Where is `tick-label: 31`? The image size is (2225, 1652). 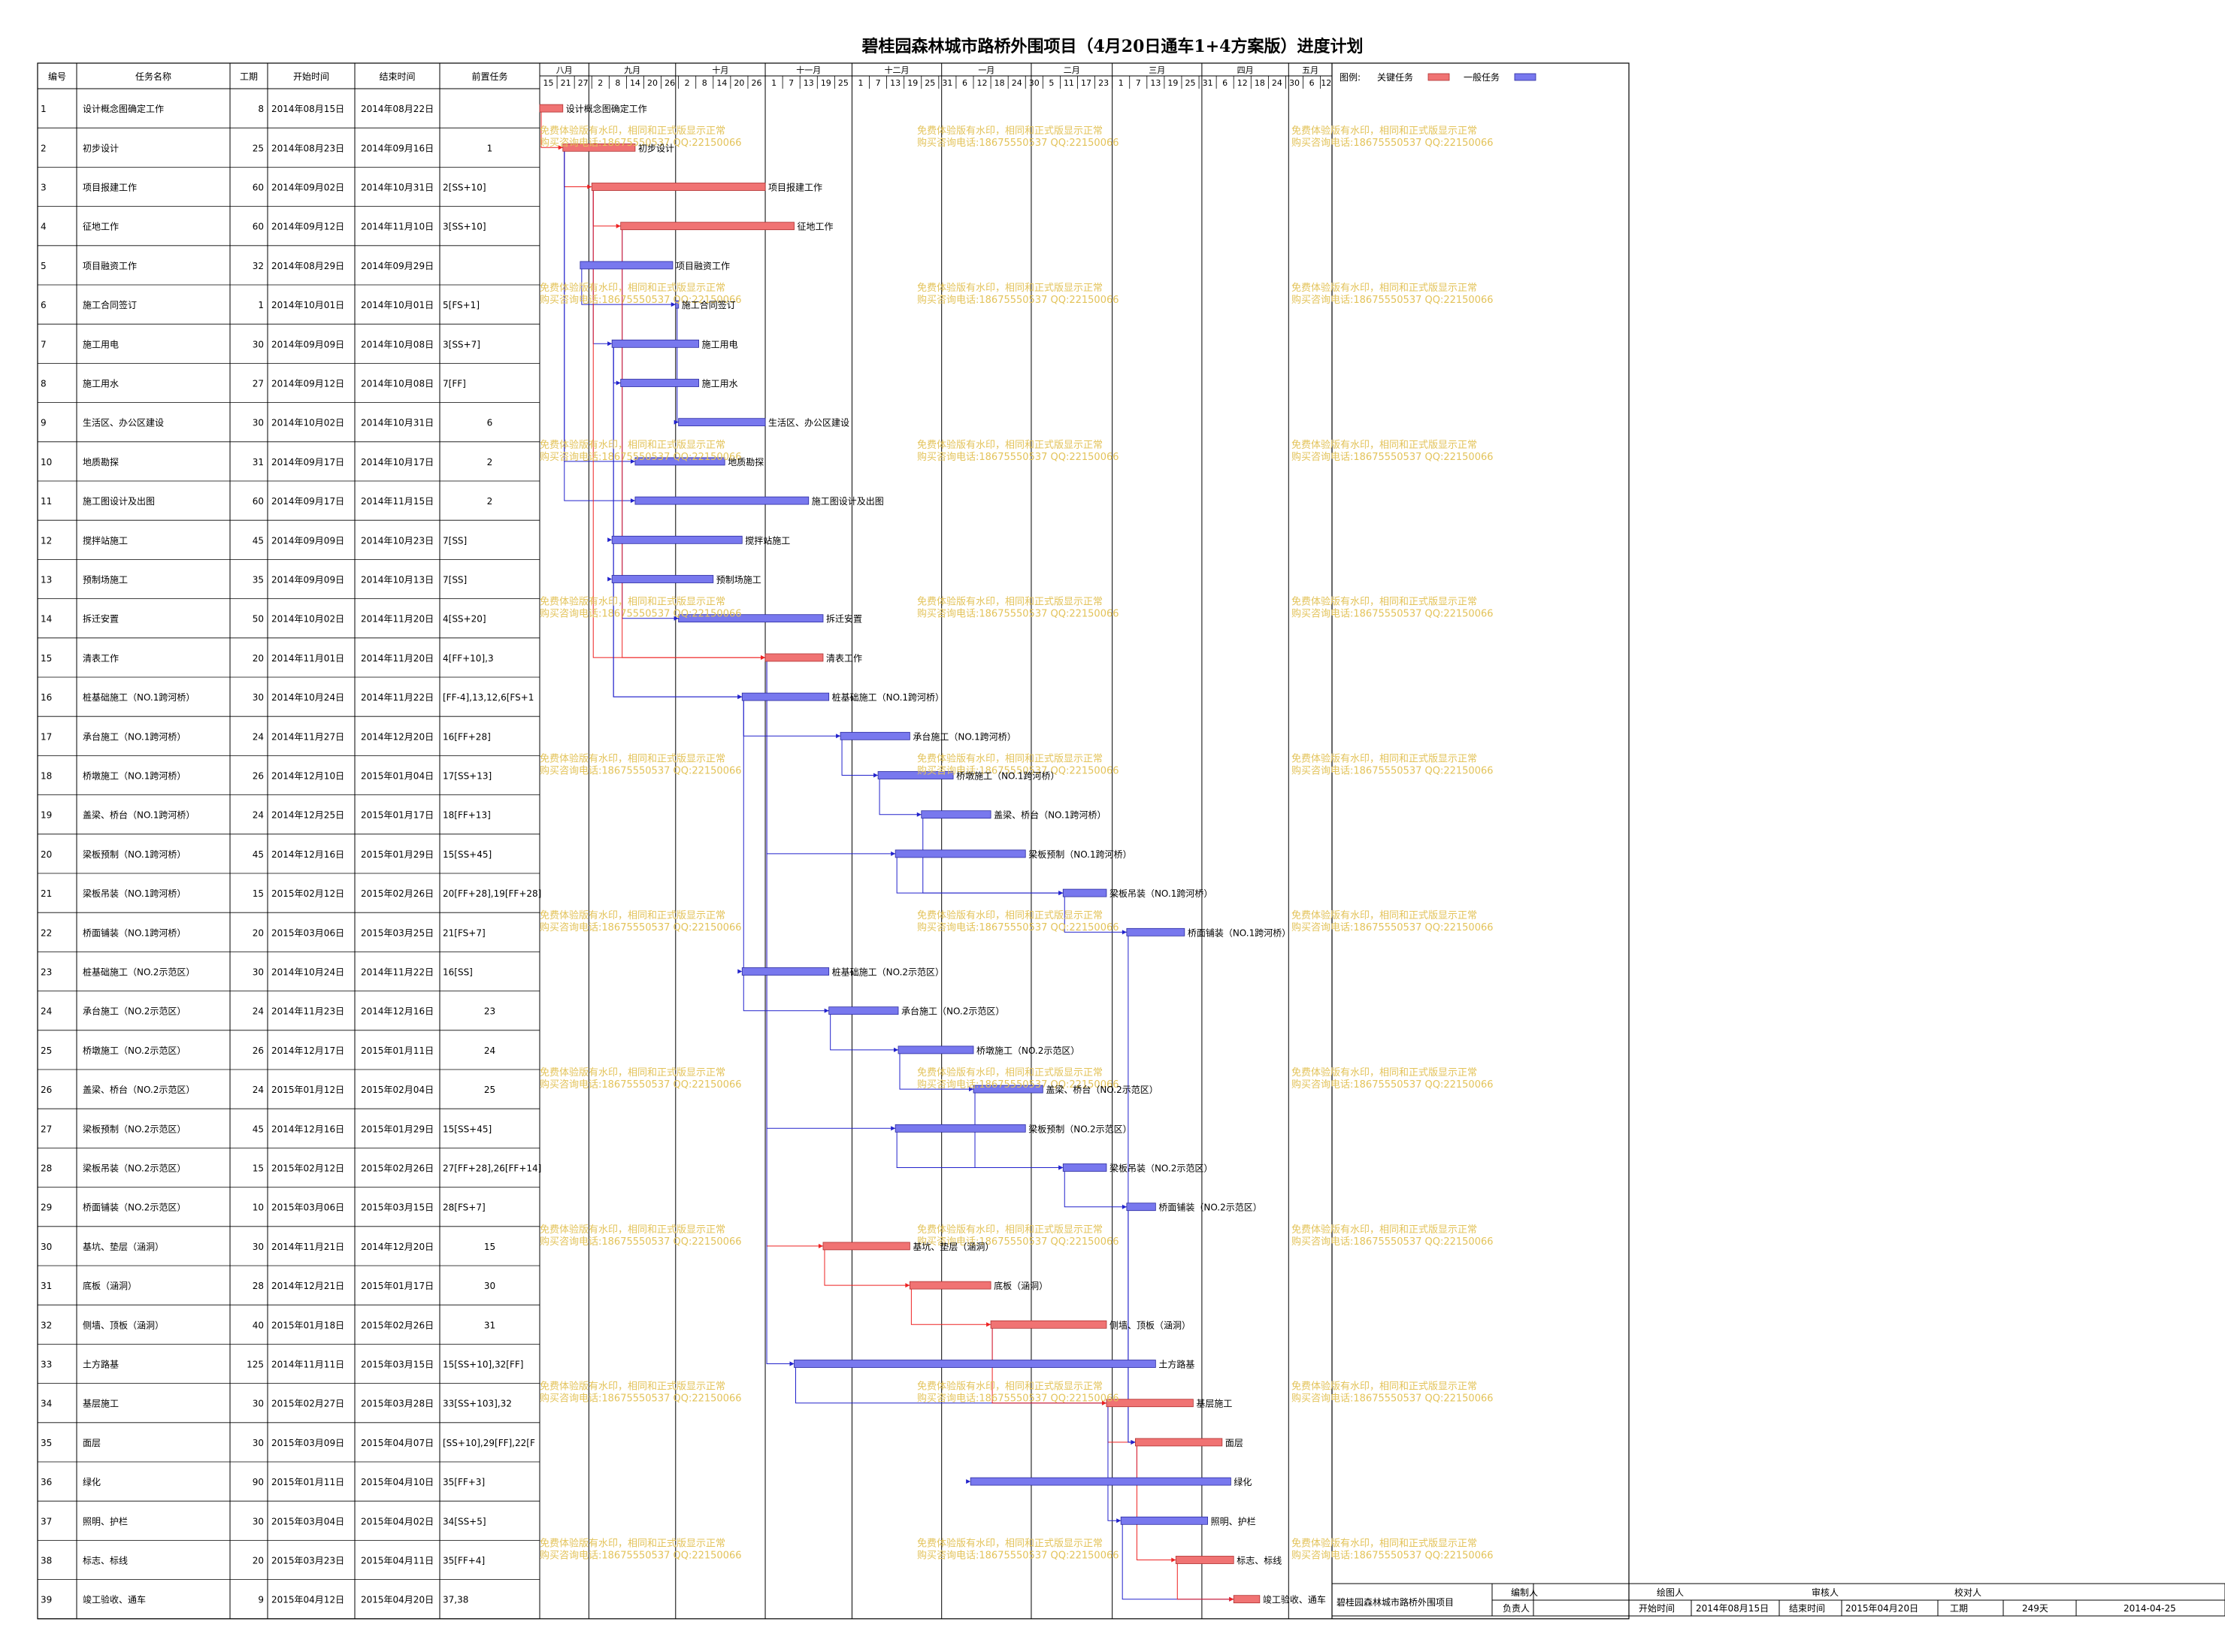
tick-label: 31 is located at coordinates (947, 83).